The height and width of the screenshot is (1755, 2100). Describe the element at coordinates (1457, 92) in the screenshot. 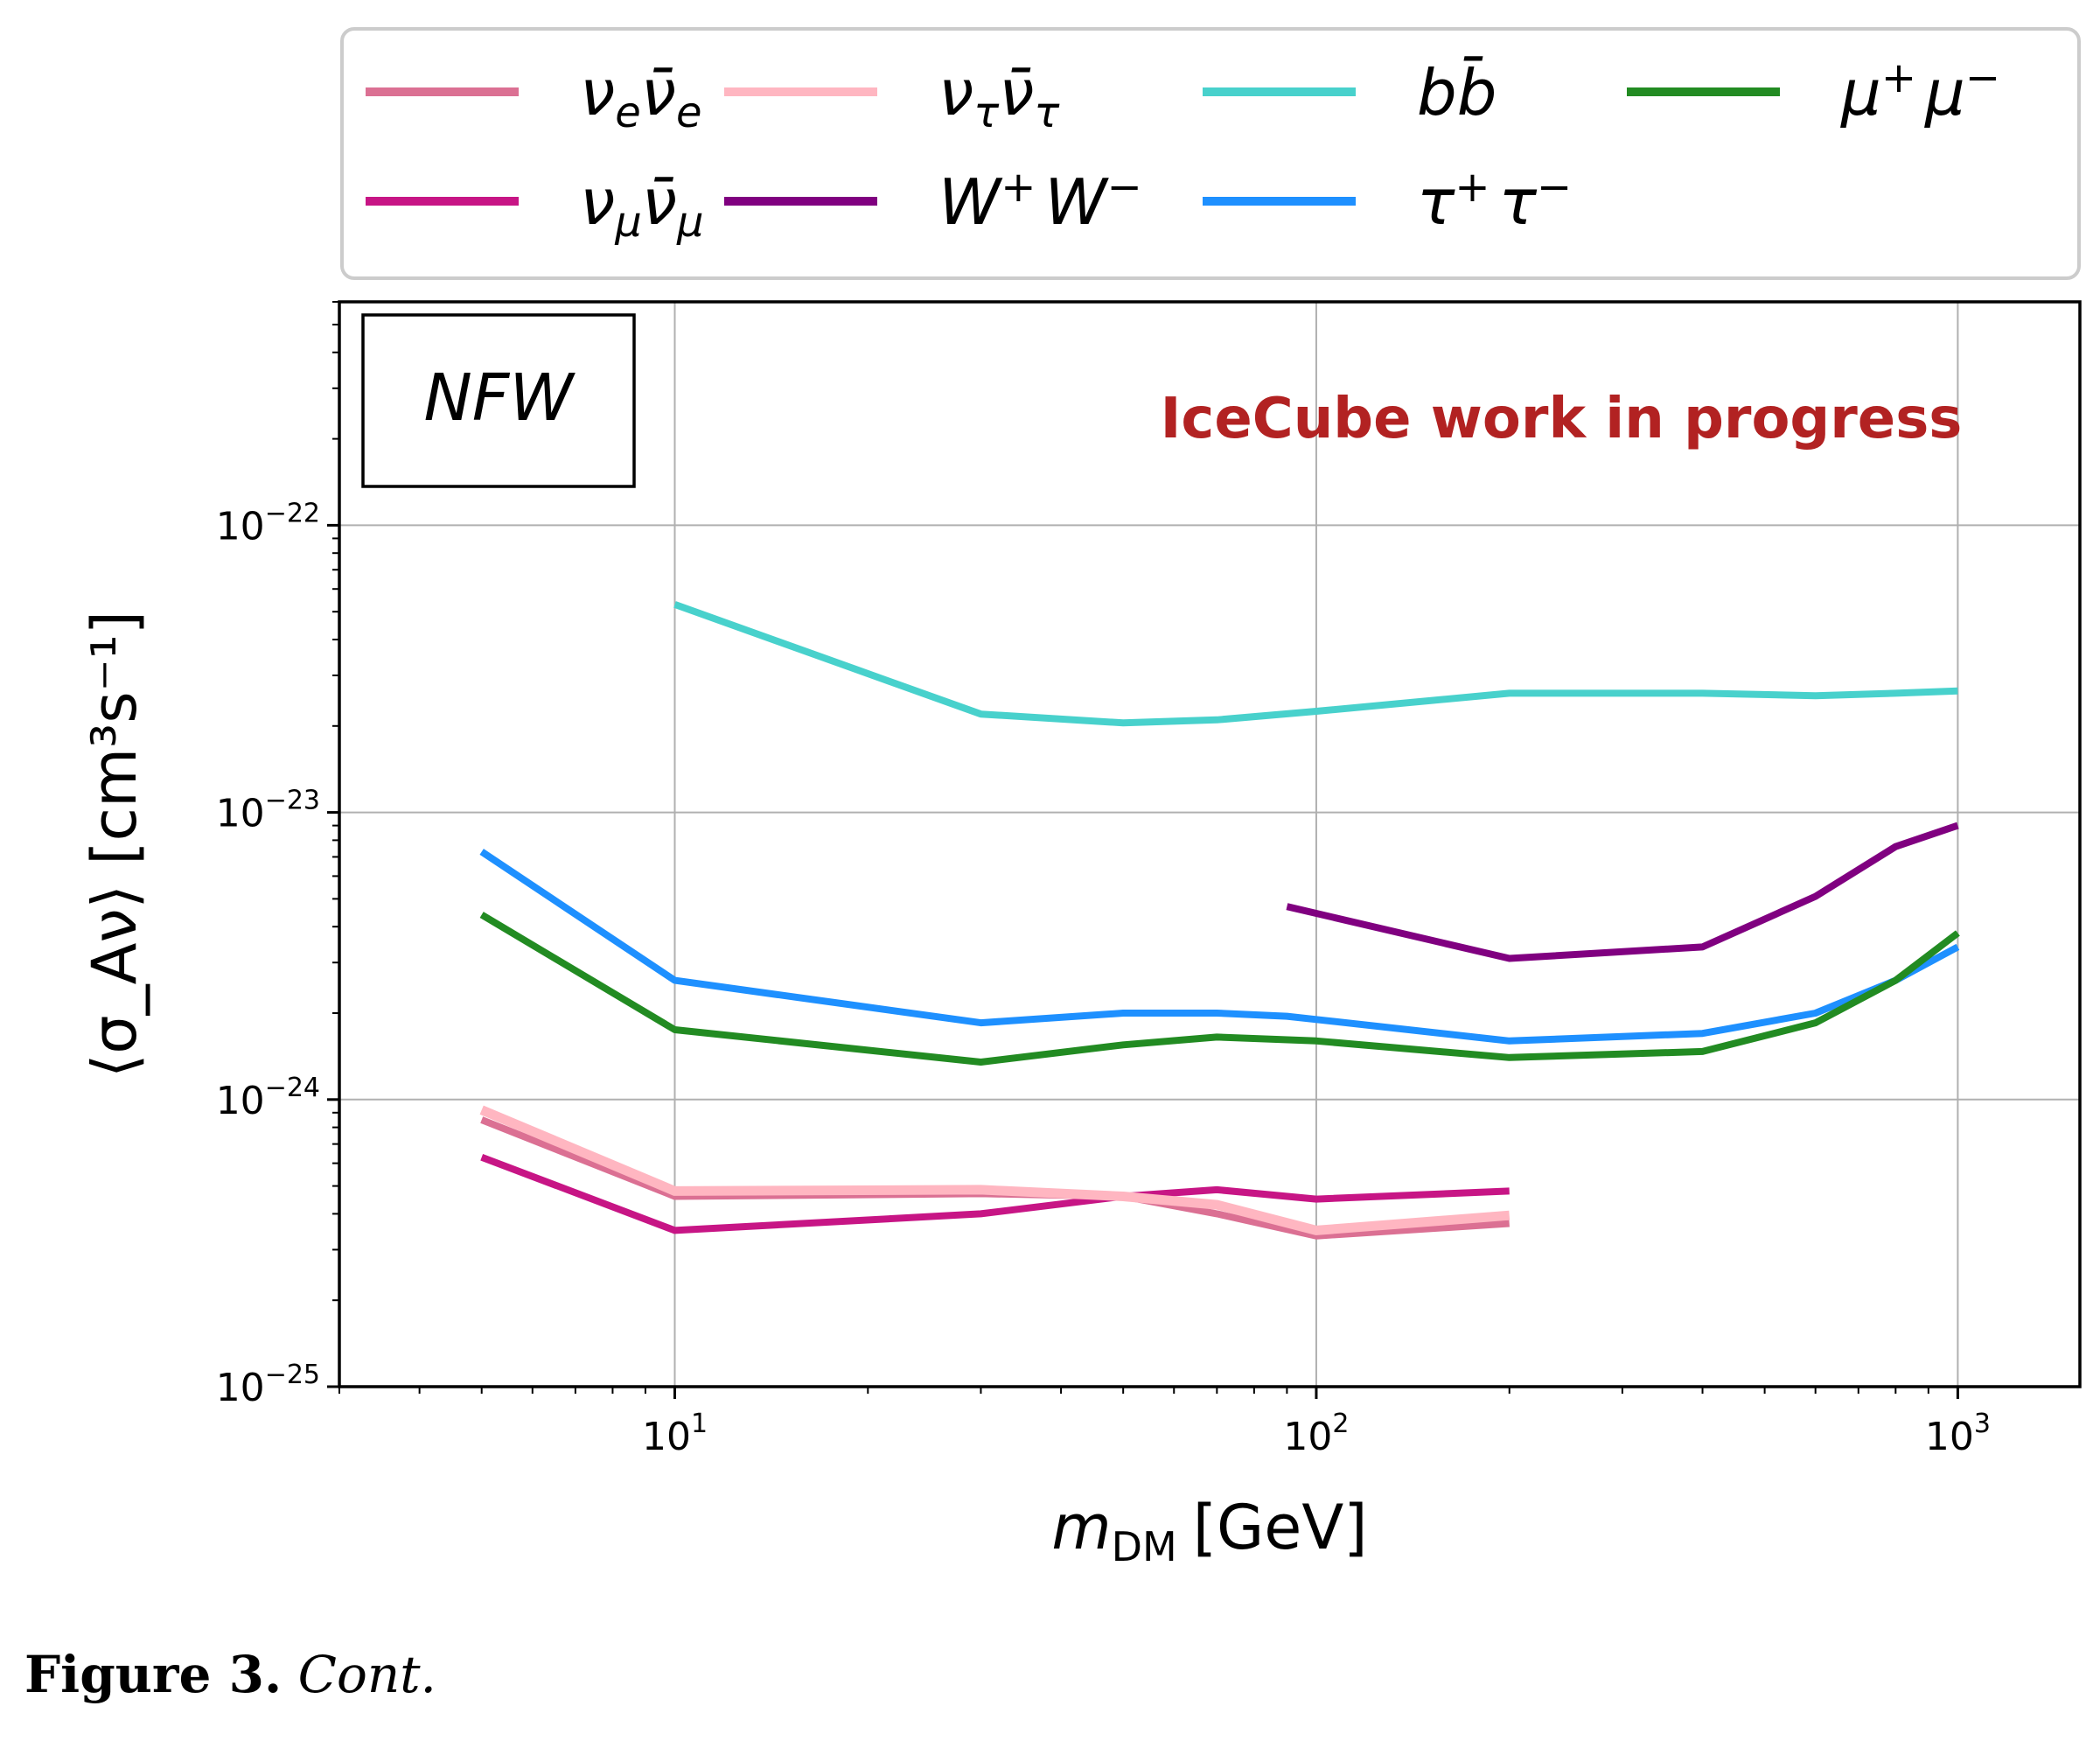

I see `legend-label: bb̄` at that location.